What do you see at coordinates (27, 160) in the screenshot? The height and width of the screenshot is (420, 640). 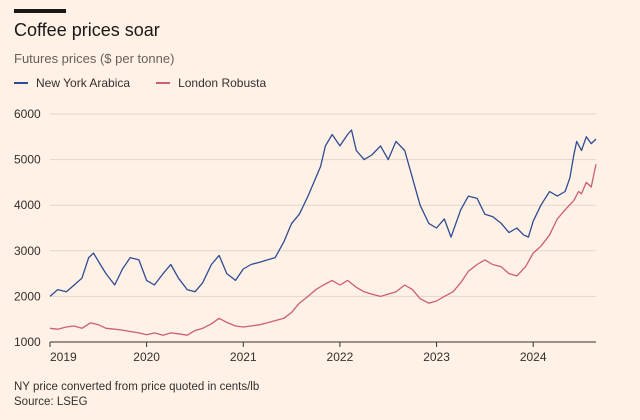 I see `y-tick-label-5000: 5000` at bounding box center [27, 160].